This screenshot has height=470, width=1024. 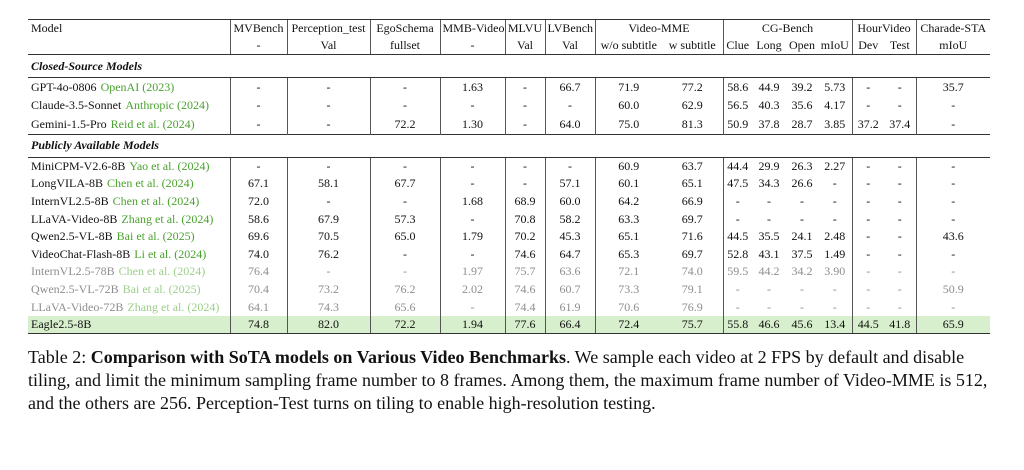 I want to click on value-cell: 74.4, so click(x=524, y=307).